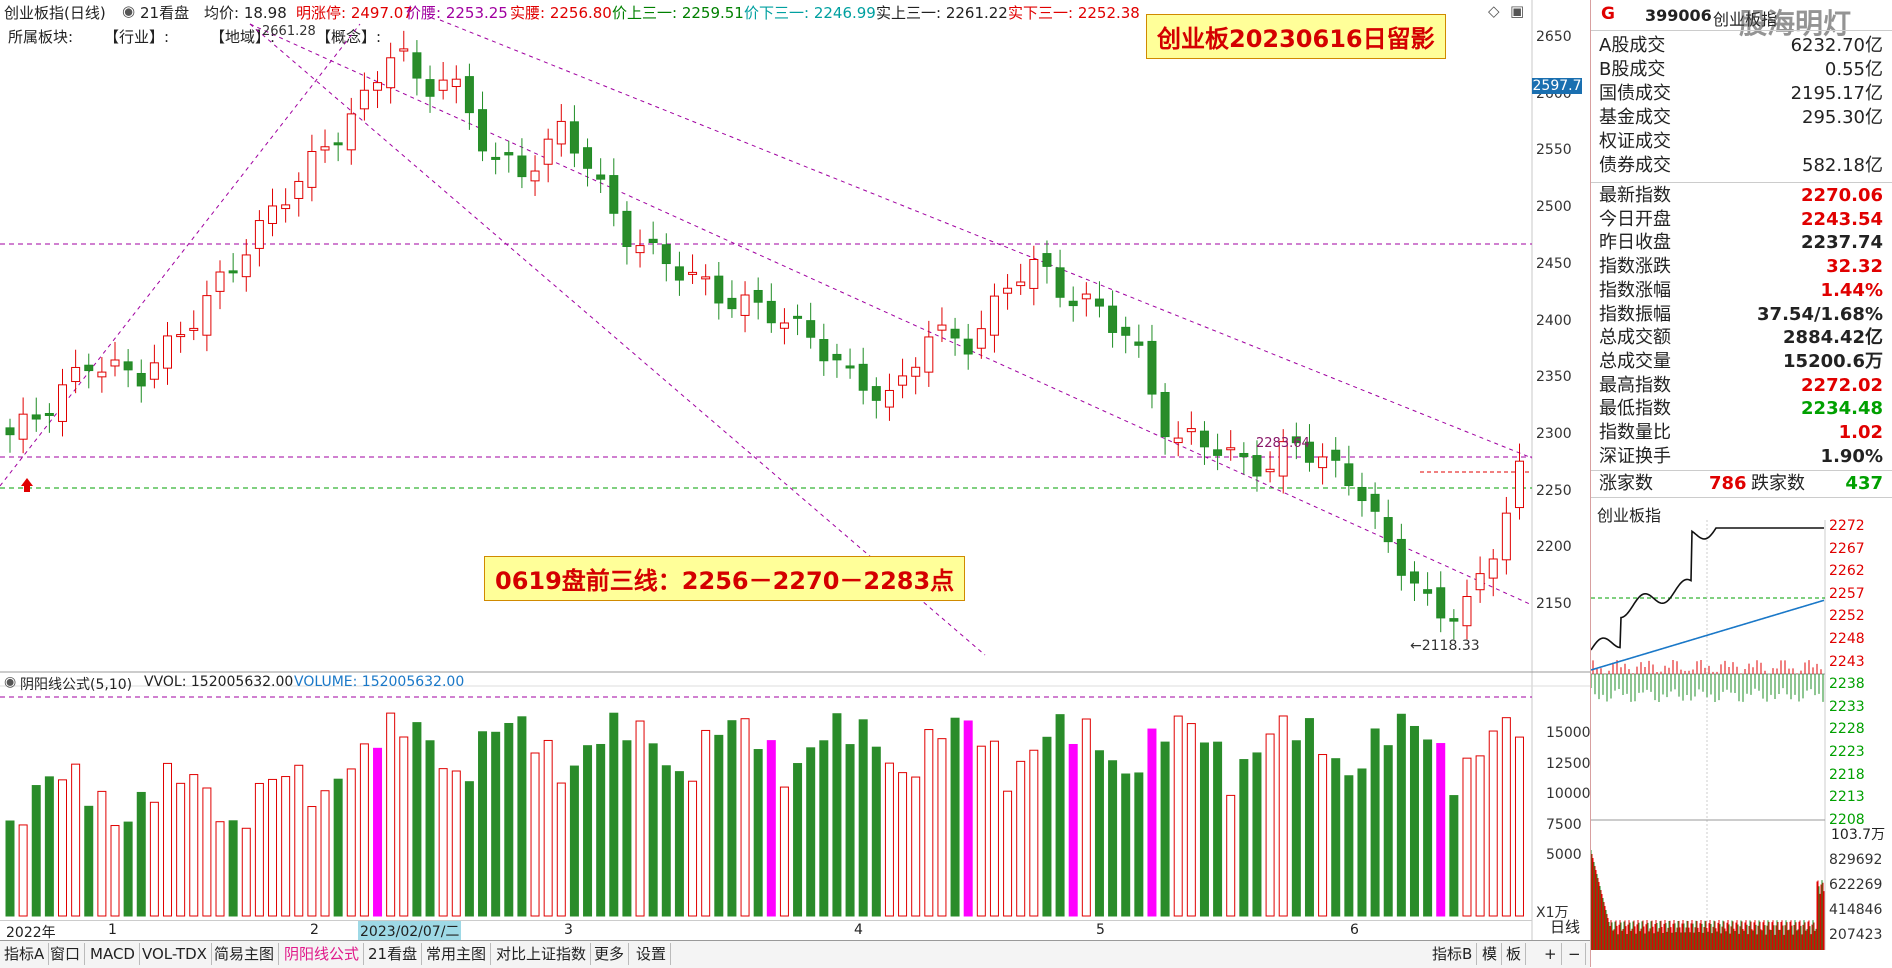 This screenshot has width=1892, height=968. I want to click on turnover-label: 债券成交, so click(1635, 165).